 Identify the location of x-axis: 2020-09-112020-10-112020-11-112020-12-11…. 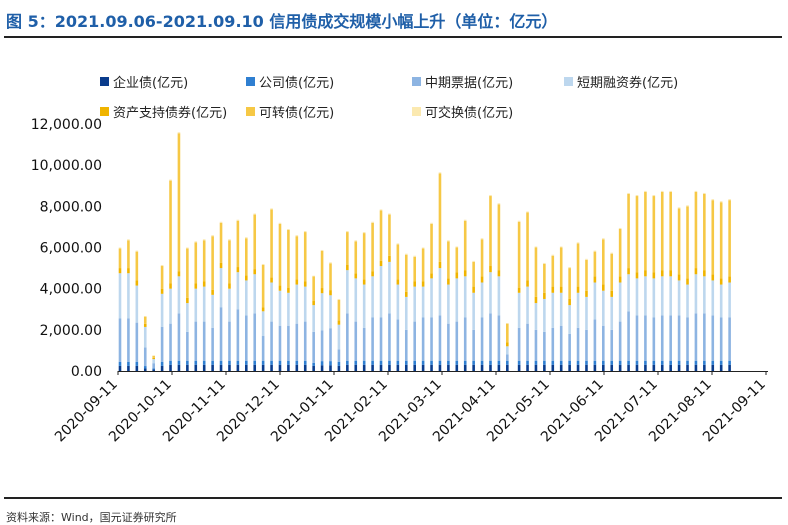
(410, 408).